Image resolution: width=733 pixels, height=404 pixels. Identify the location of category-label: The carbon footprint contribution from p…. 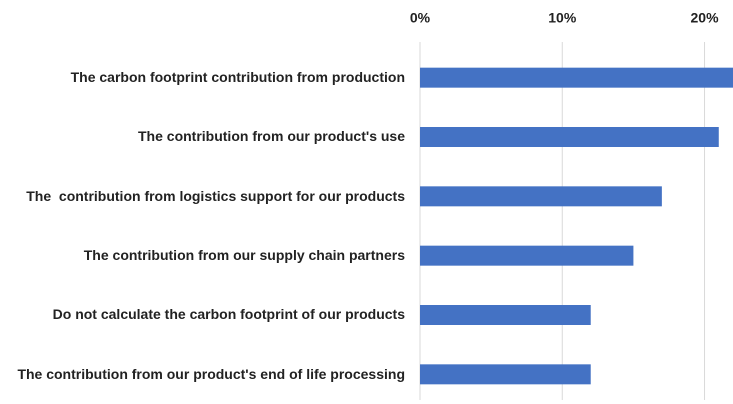
(202, 77).